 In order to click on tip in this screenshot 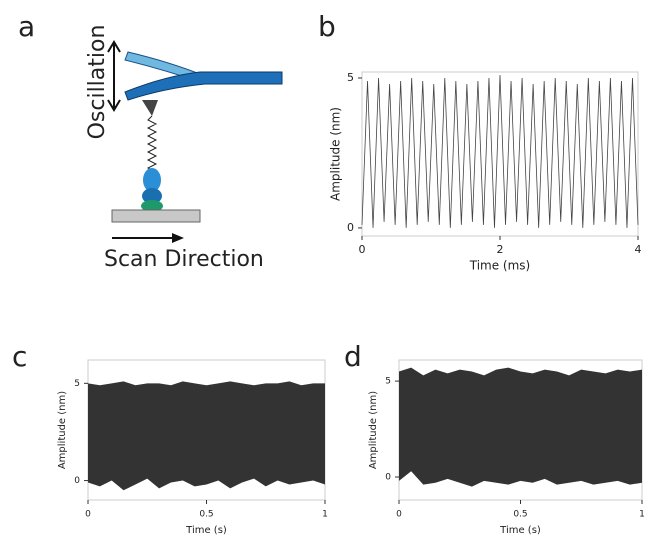, I will do `click(150, 108)`.